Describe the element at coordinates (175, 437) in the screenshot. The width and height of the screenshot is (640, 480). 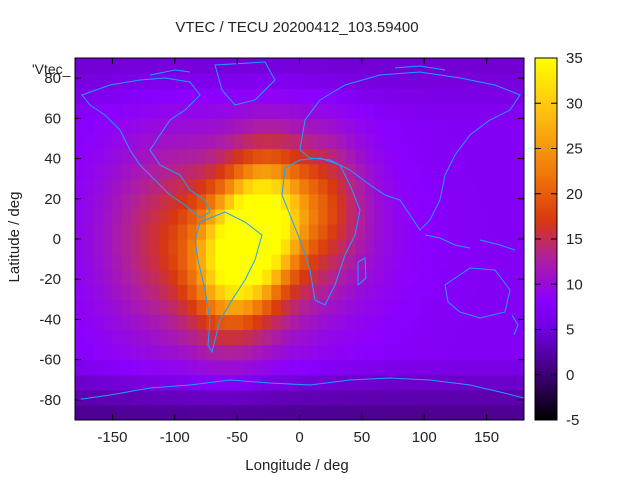
I see `x-tick-label: -100` at that location.